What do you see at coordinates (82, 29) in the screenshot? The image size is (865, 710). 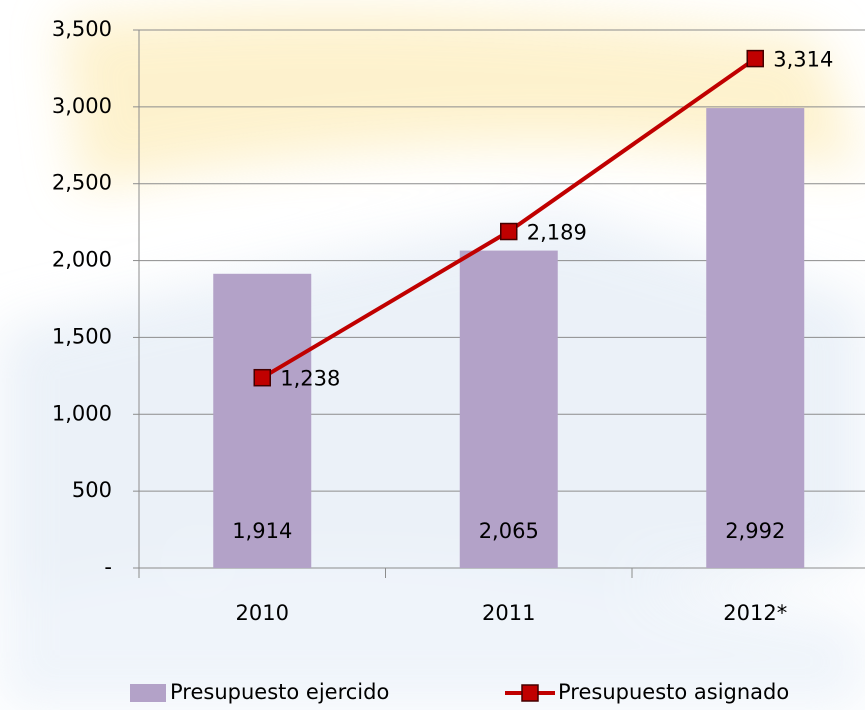 I see `y-tick-label: 3,500` at bounding box center [82, 29].